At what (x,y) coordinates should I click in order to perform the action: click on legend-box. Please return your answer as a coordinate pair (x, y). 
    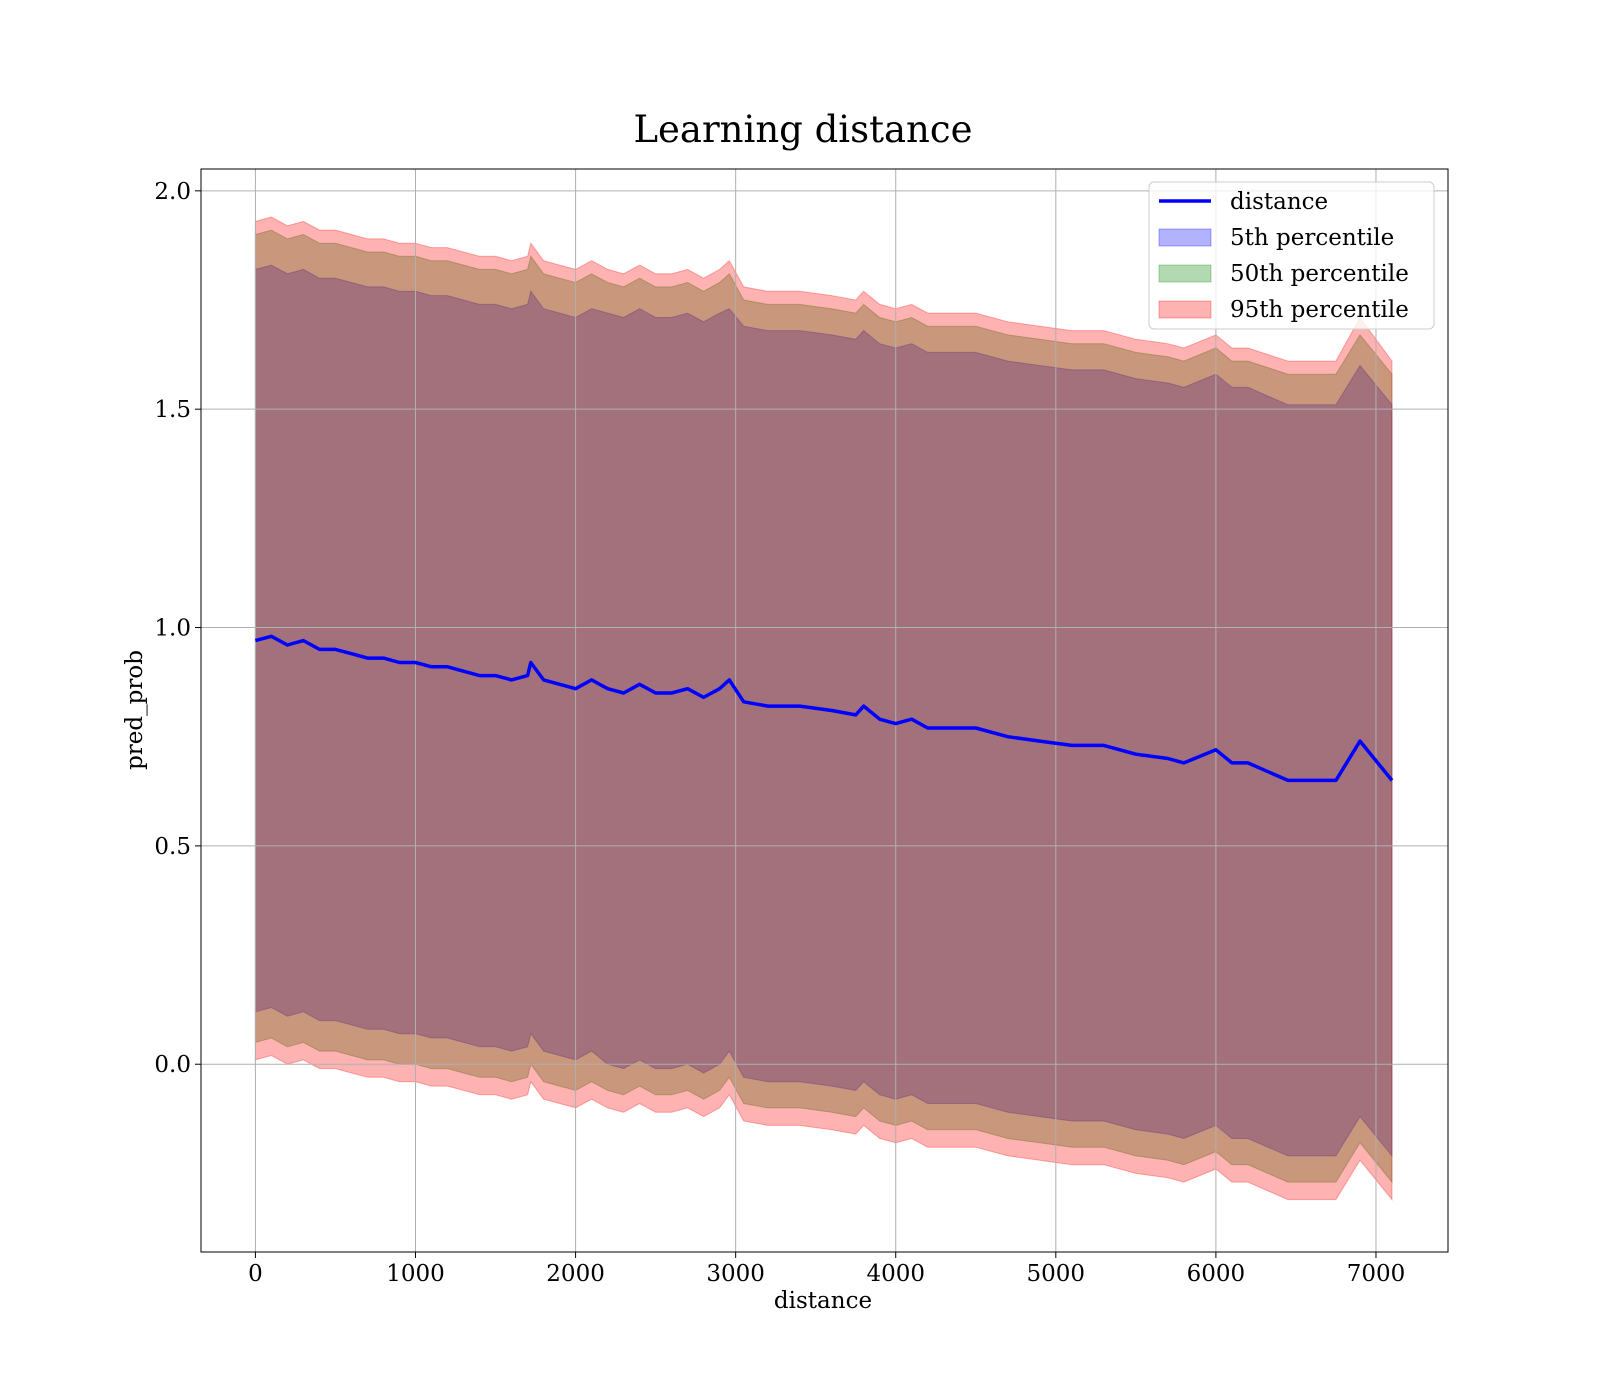
    Looking at the image, I should click on (1291, 255).